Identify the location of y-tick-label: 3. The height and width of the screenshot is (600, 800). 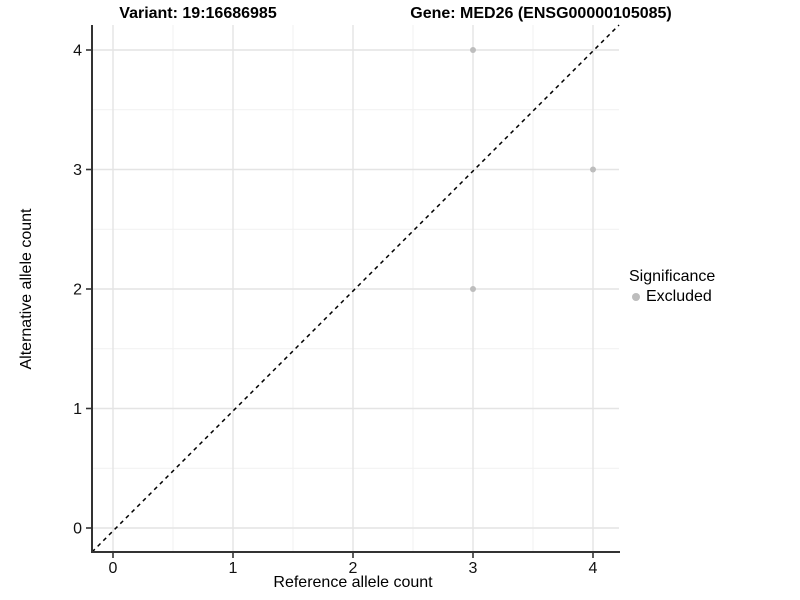
(77, 170).